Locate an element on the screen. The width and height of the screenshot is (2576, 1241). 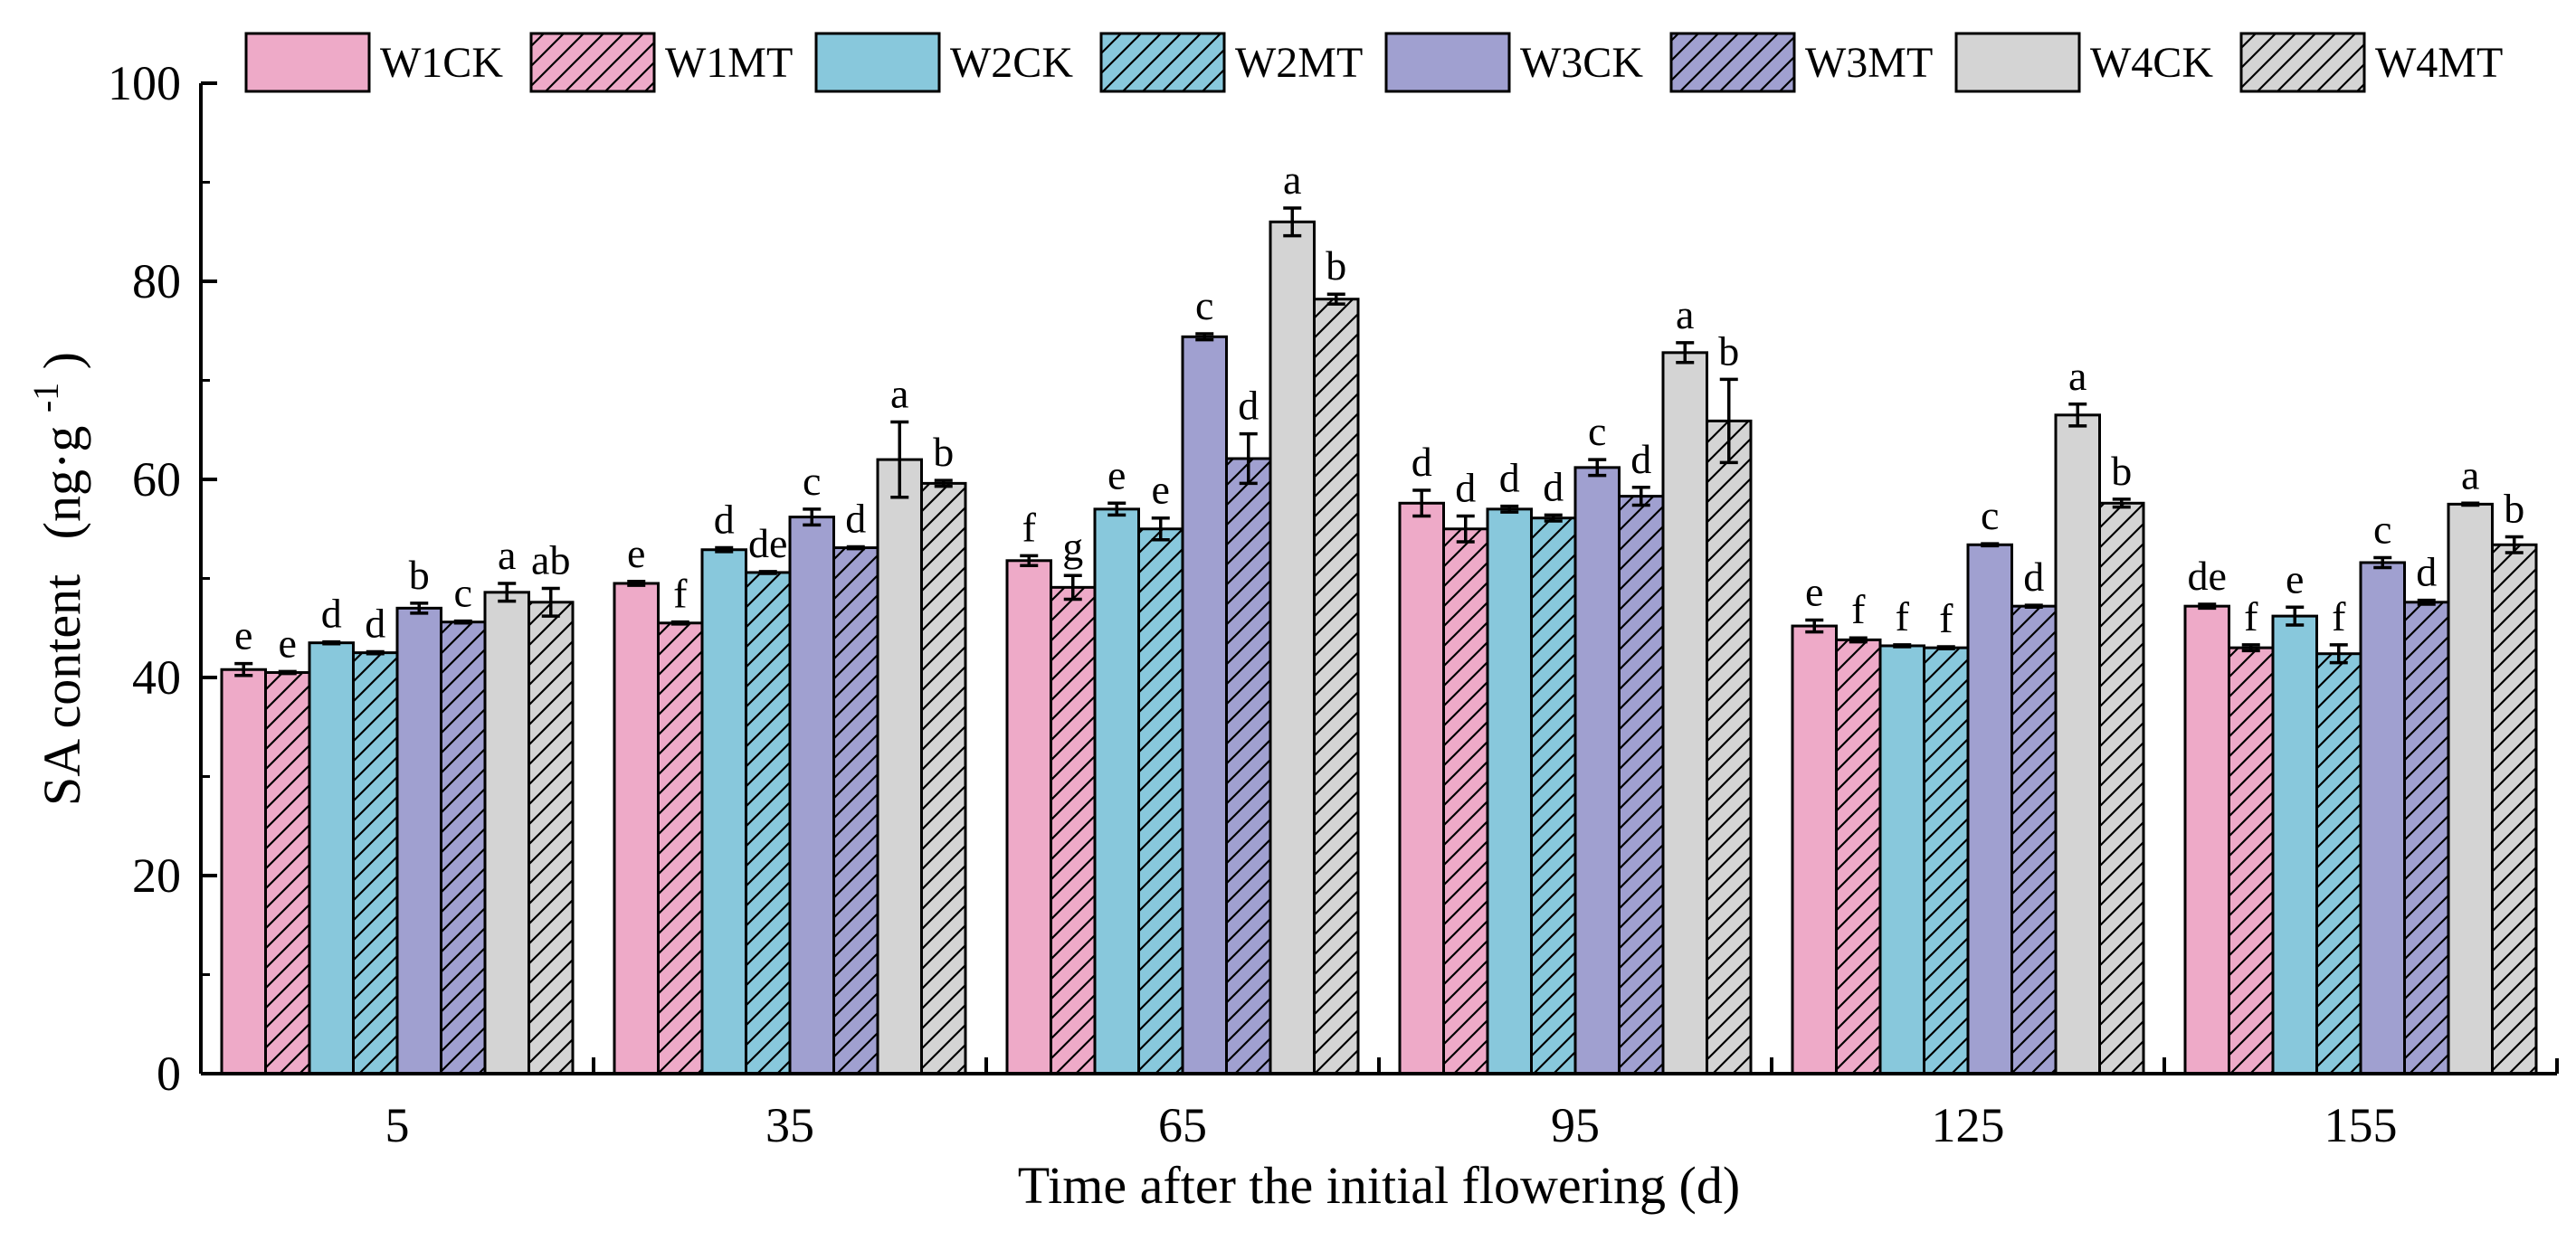
legend-label: W2CK is located at coordinates (1012, 63).